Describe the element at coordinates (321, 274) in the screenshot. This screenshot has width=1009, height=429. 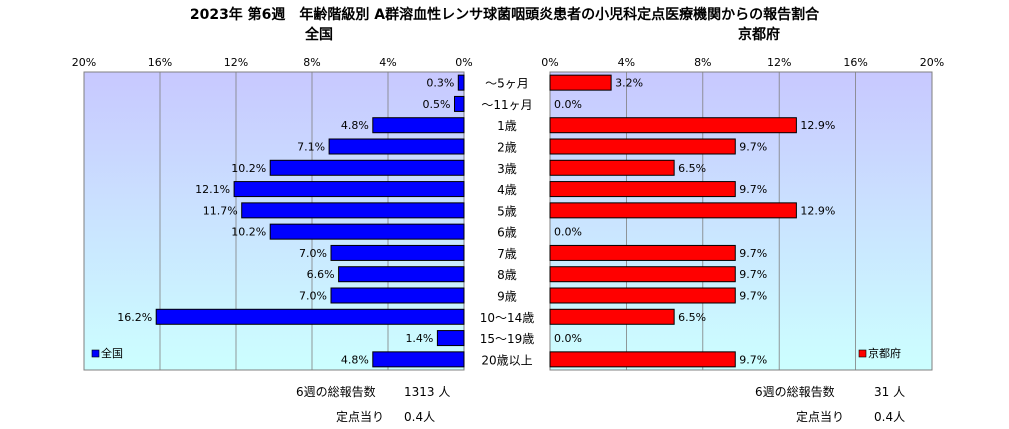
I see `data-label: 6.6%` at that location.